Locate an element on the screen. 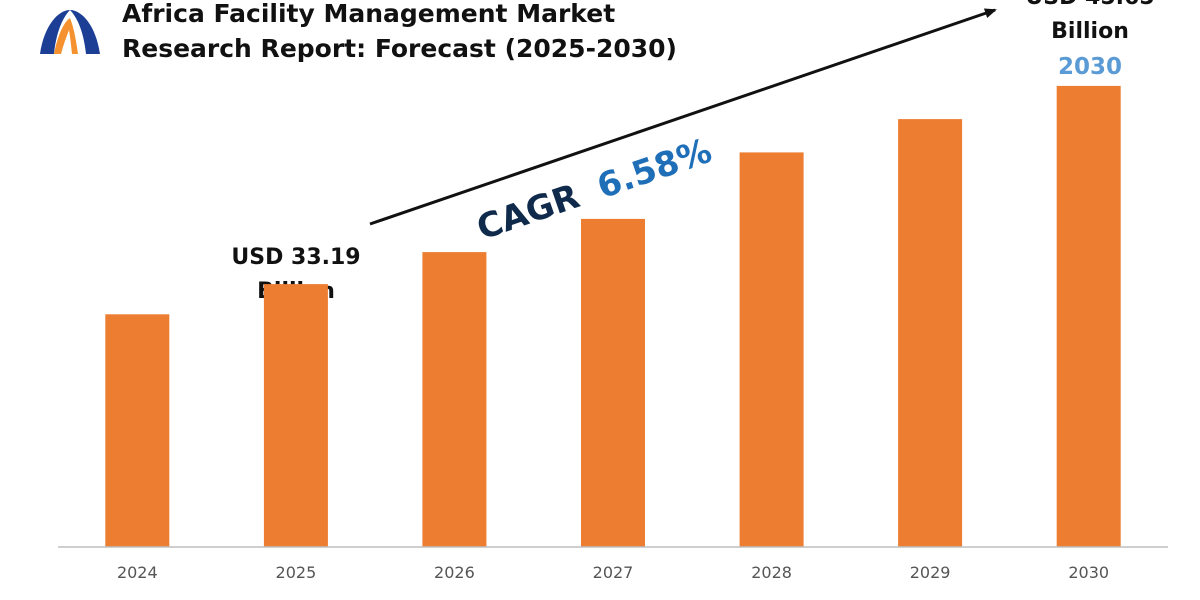  x-axis-ticks: 2024 2025 2026 2027 2028 2029 2030 is located at coordinates (613, 572).